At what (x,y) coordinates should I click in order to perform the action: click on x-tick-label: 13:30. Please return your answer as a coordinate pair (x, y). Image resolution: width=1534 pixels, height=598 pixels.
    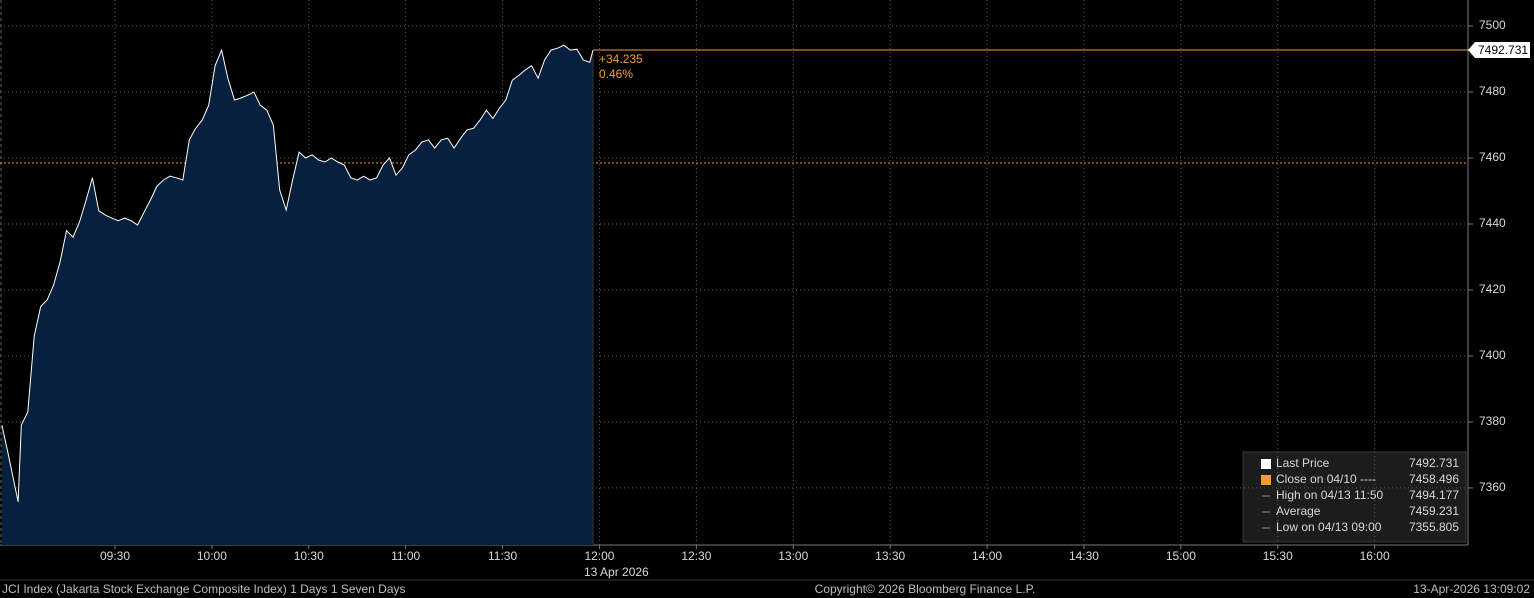
    Looking at the image, I should click on (890, 556).